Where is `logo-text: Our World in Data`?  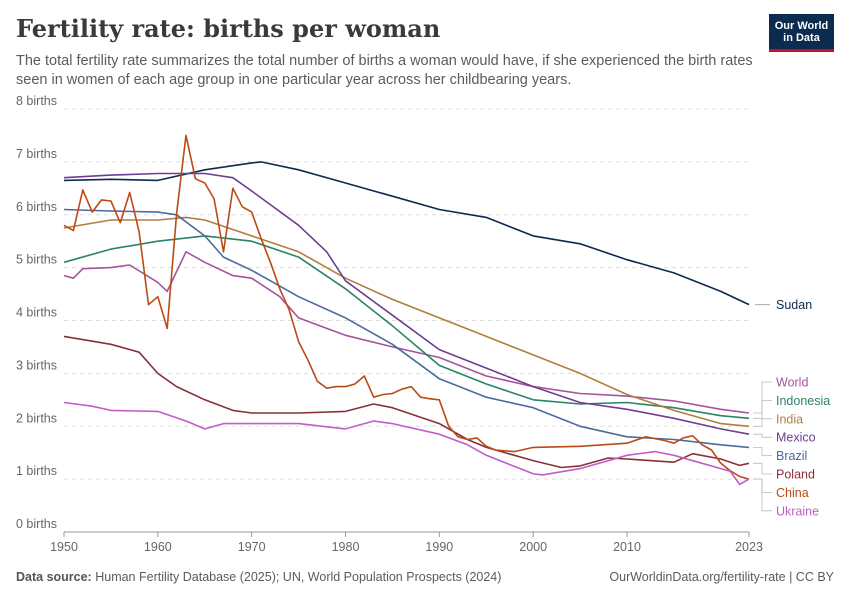 logo-text: Our World in Data is located at coordinates (801, 31).